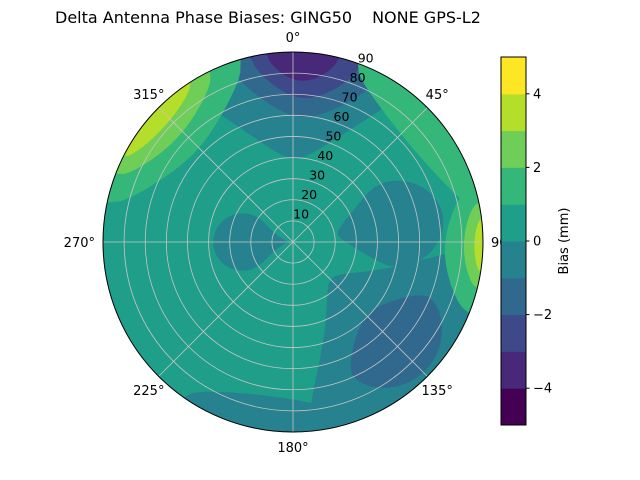 Image resolution: width=640 pixels, height=480 pixels. I want to click on colorbar-tick-label: 0, so click(537, 242).